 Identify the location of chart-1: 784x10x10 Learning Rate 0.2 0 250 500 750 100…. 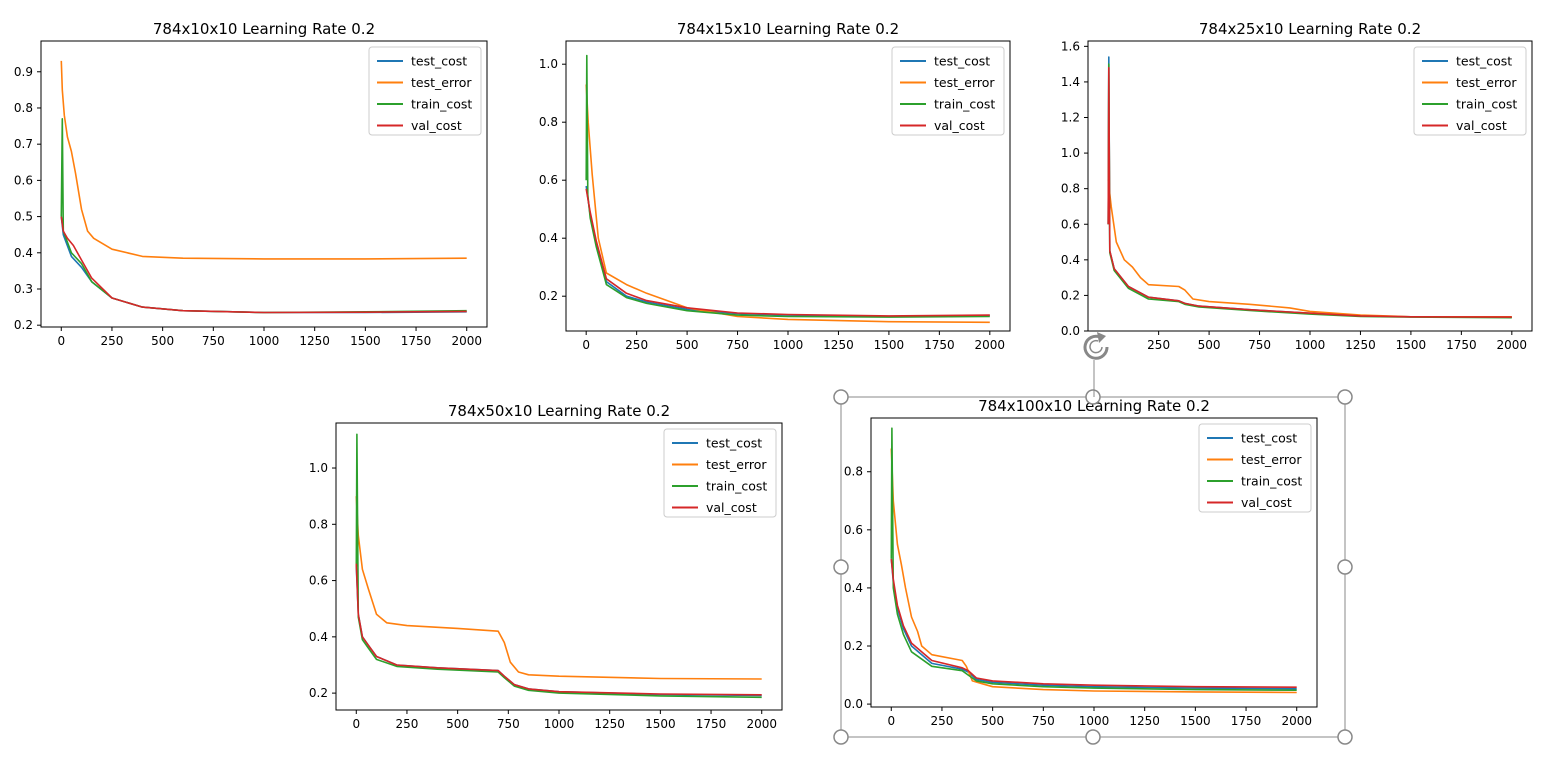
(251, 184).